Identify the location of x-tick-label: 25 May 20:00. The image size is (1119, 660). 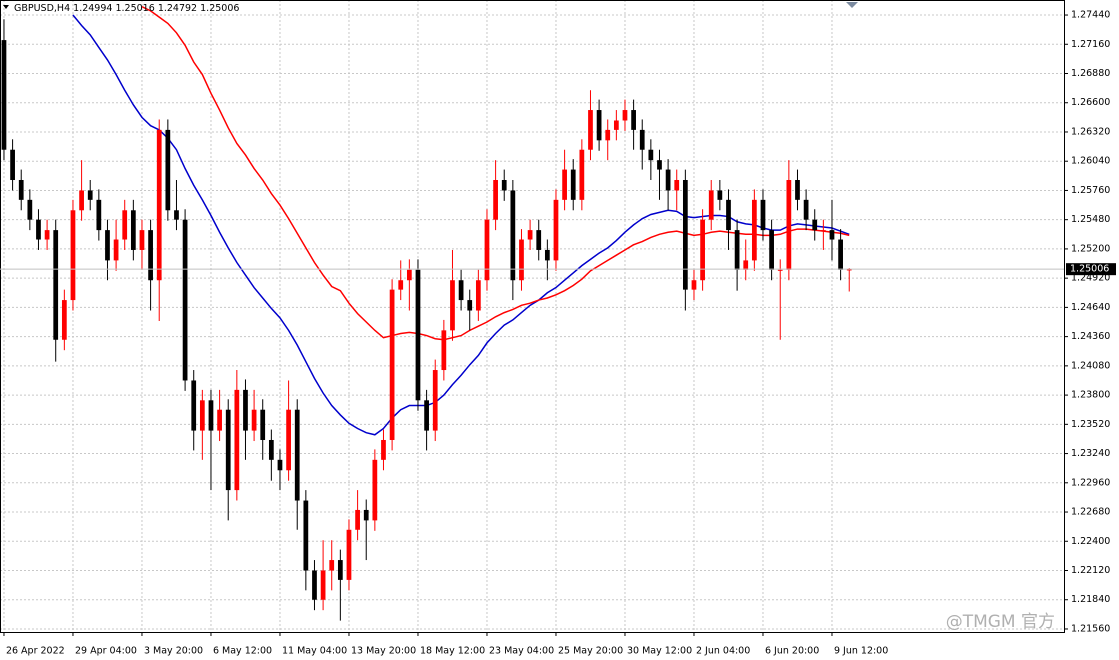
(590, 651).